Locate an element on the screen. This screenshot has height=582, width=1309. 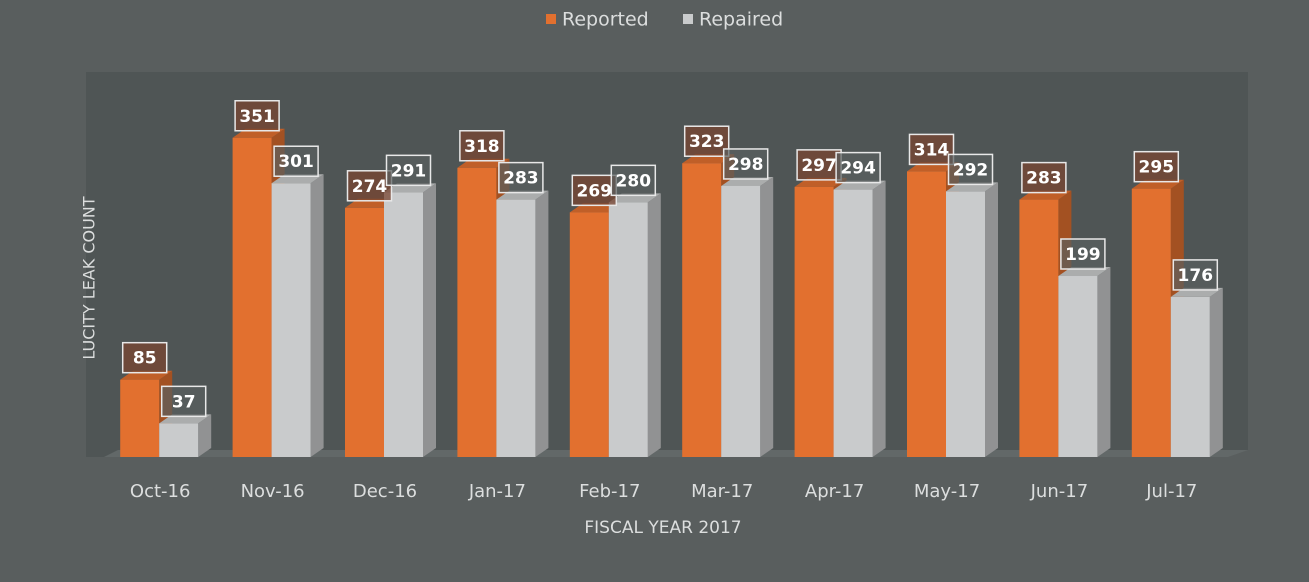
x-tick-label: Jul-17 is located at coordinates (1171, 491).